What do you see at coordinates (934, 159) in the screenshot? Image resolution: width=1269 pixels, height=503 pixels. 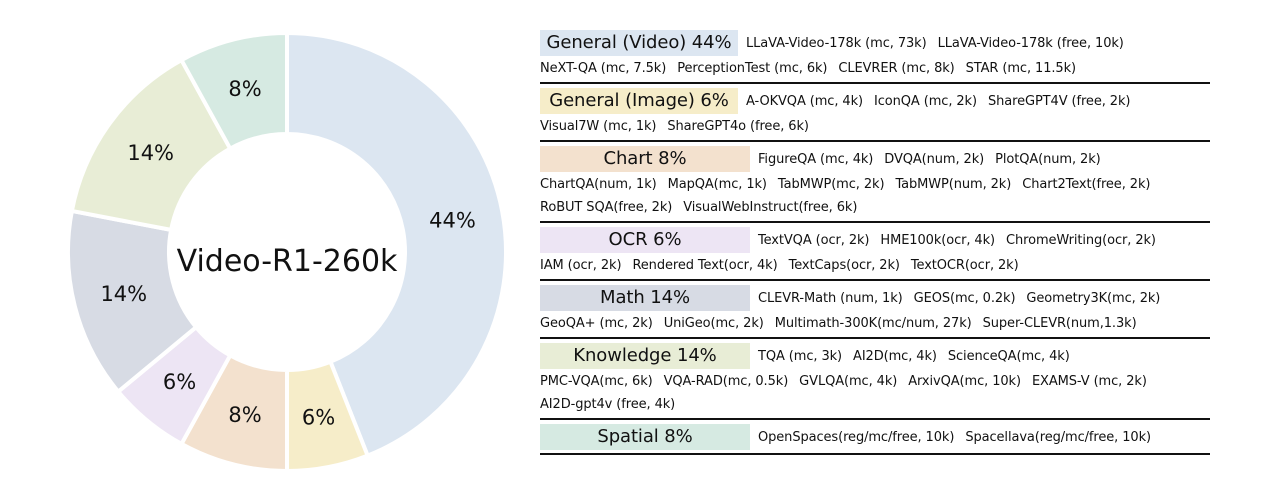 I see `dataset-item: DVQA(num, 2k)` at bounding box center [934, 159].